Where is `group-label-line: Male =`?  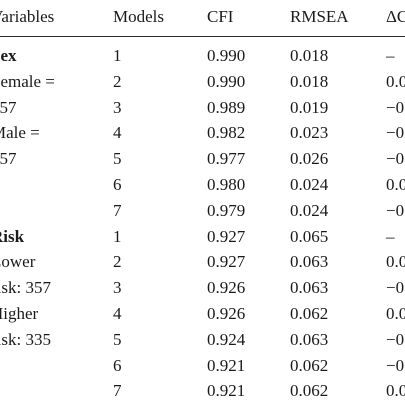 group-label-line: Male = is located at coordinates (20, 133).